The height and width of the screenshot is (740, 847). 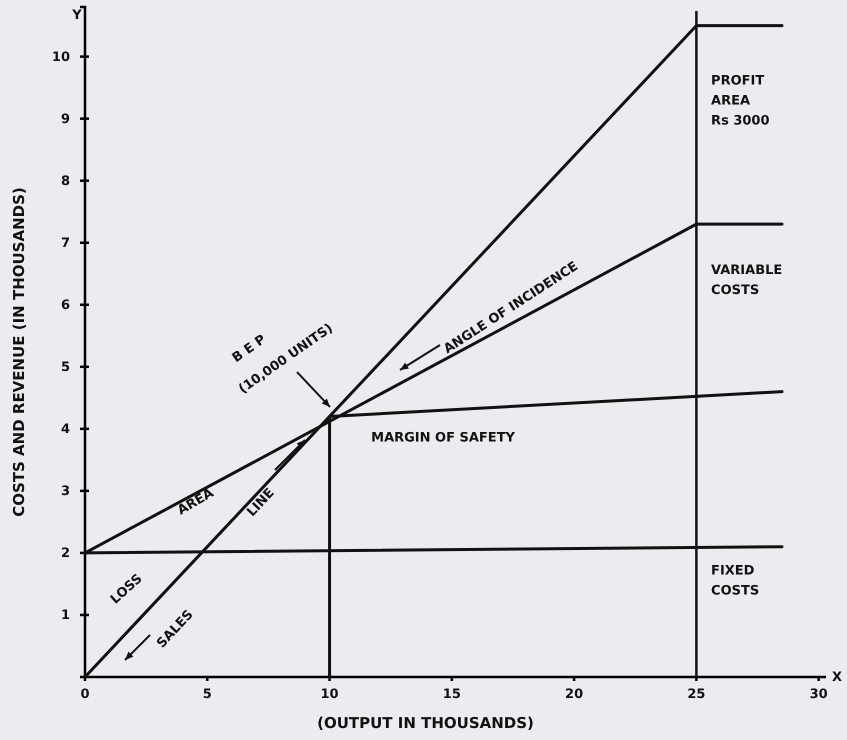 What do you see at coordinates (61, 57) in the screenshot?
I see `y-tick-label: 10` at bounding box center [61, 57].